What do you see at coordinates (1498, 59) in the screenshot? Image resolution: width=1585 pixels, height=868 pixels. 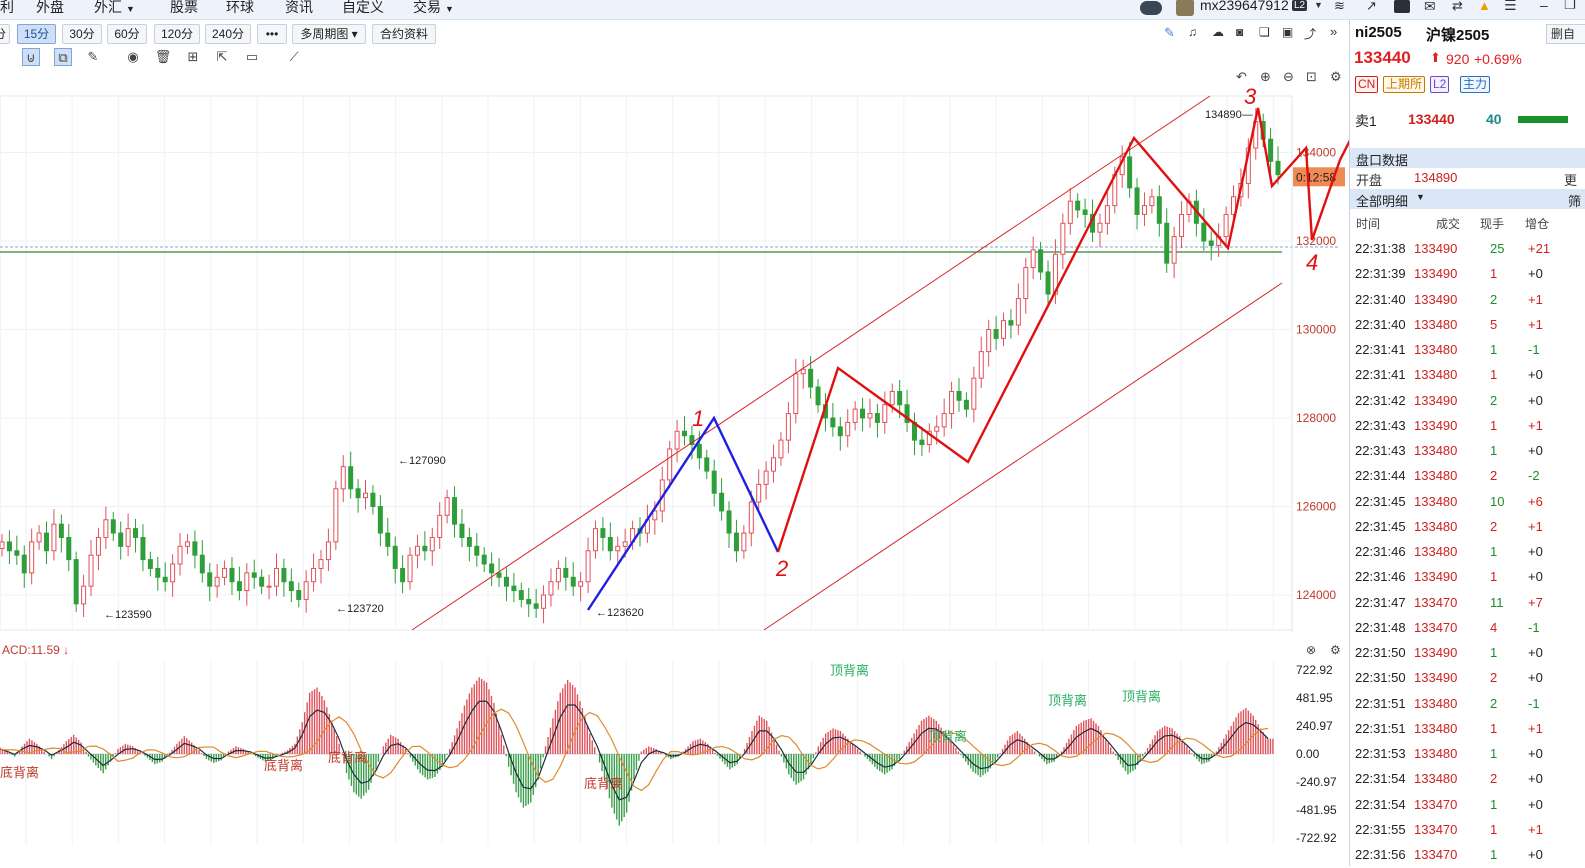 I see `change-pct: +0.69%` at bounding box center [1498, 59].